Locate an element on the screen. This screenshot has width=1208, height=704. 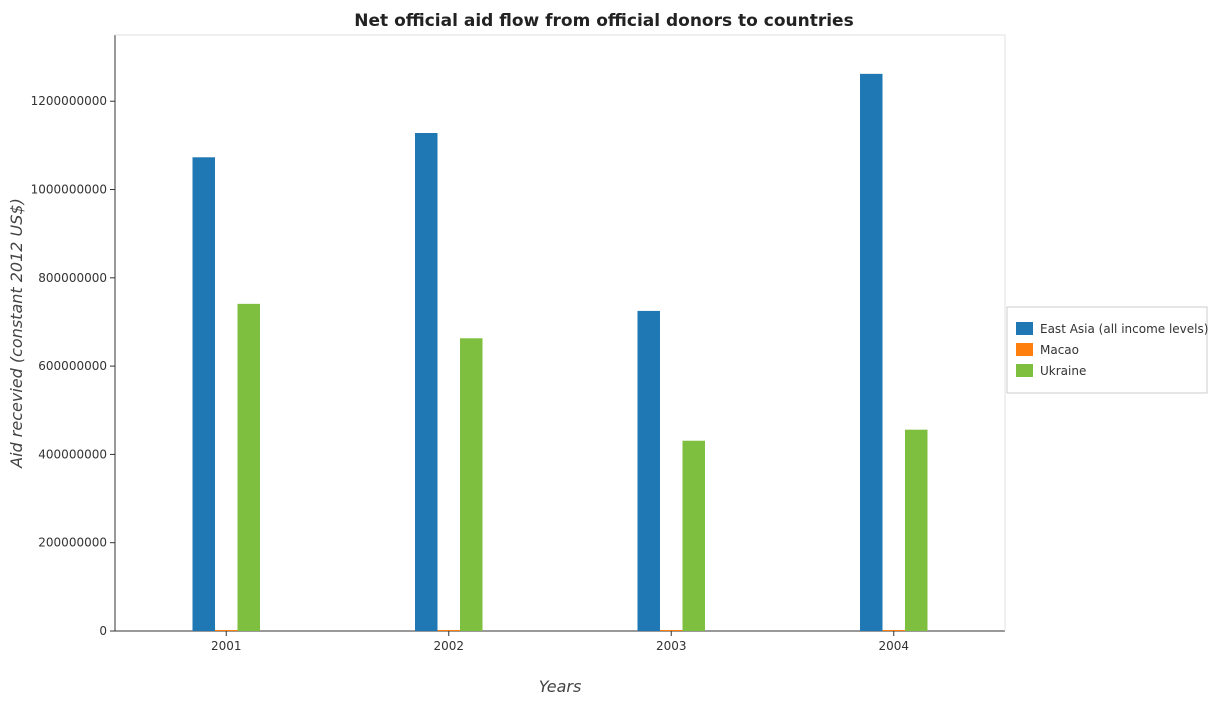
bar-ukraine-2002 is located at coordinates (471, 484).